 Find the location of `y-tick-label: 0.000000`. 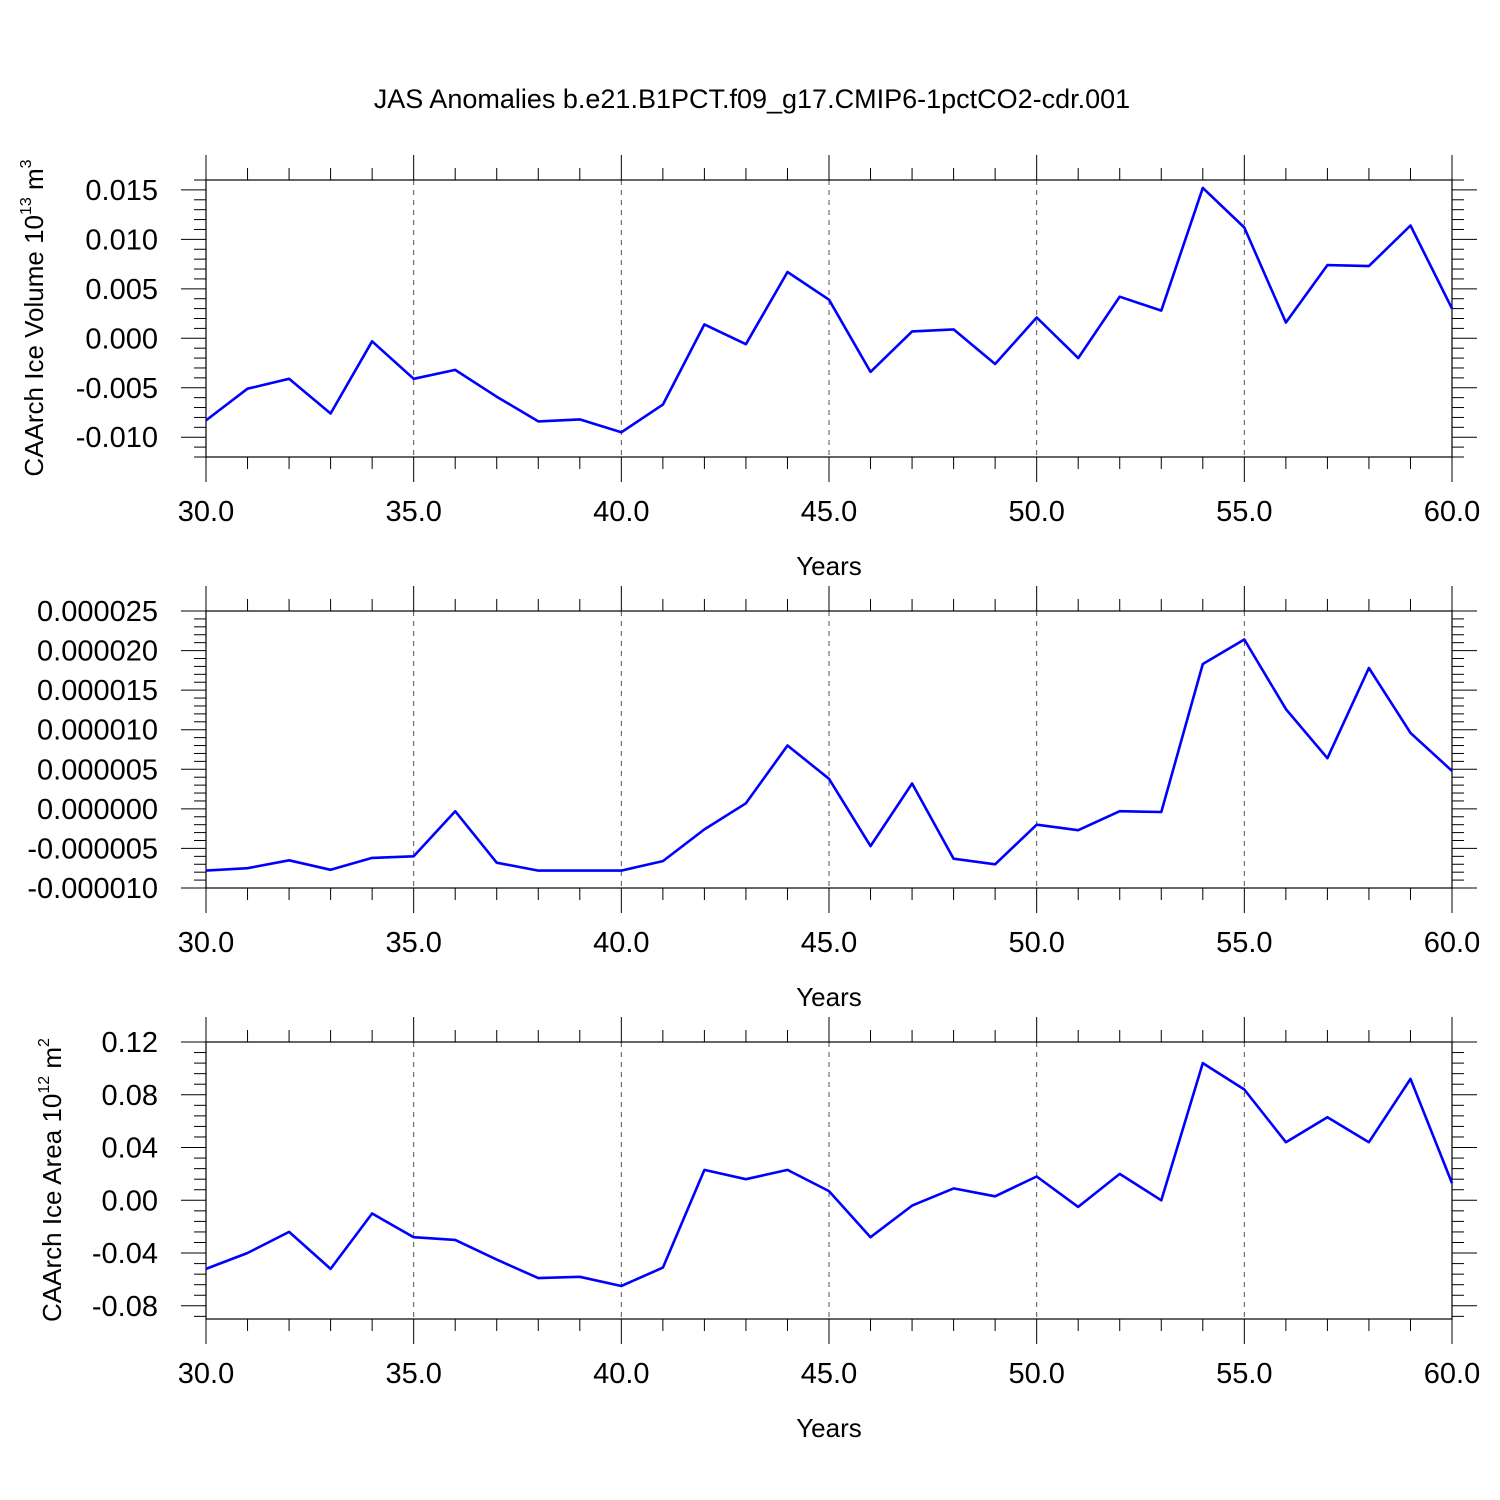

y-tick-label: 0.000000 is located at coordinates (97, 810).